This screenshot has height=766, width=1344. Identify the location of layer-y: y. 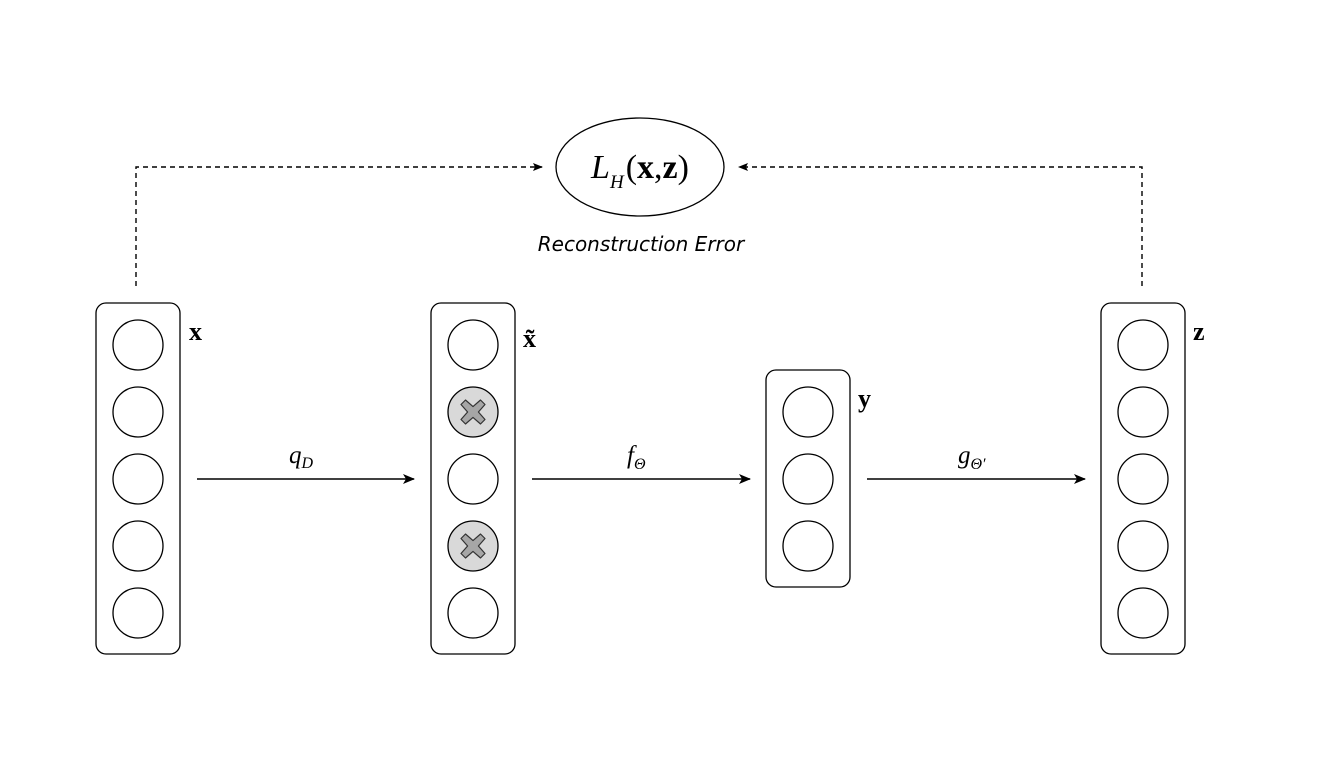
(818, 478).